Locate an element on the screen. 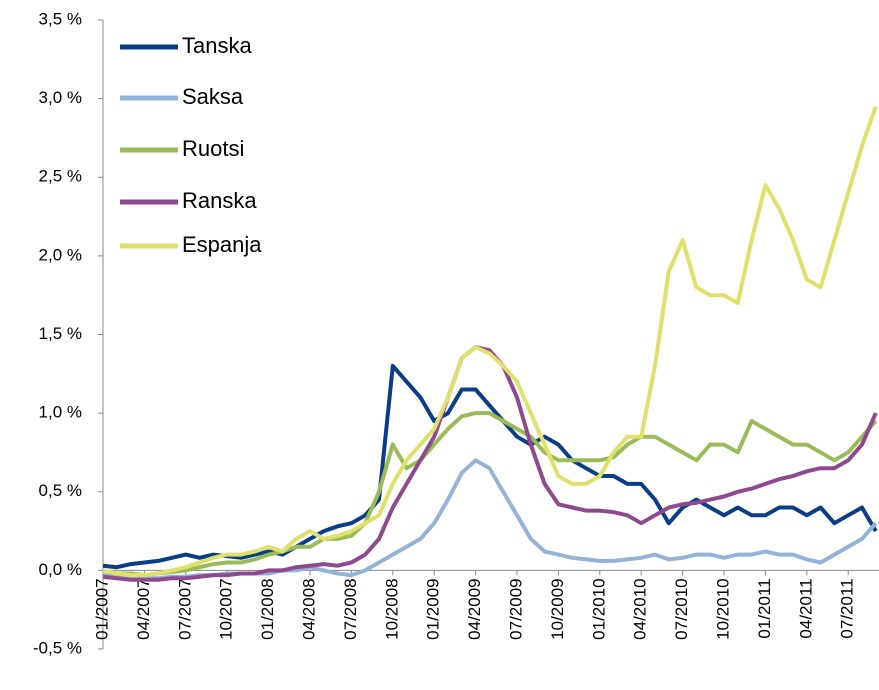 The width and height of the screenshot is (879, 690). x-tick-label: 01/2011 is located at coordinates (764, 608).